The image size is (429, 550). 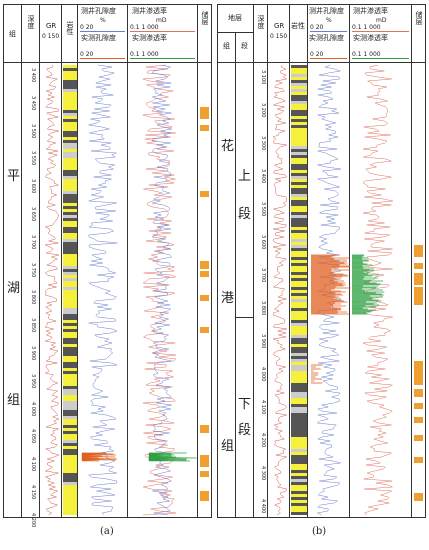 What do you see at coordinates (245, 430) in the screenshot?
I see `lower-section-char-2: 段` at bounding box center [245, 430].